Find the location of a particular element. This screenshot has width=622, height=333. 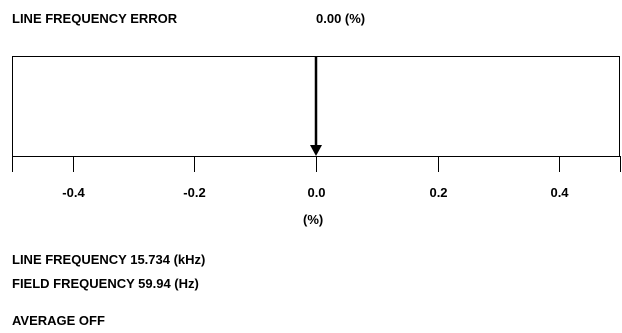

meter-tick-label: -0.2 is located at coordinates (194, 192).